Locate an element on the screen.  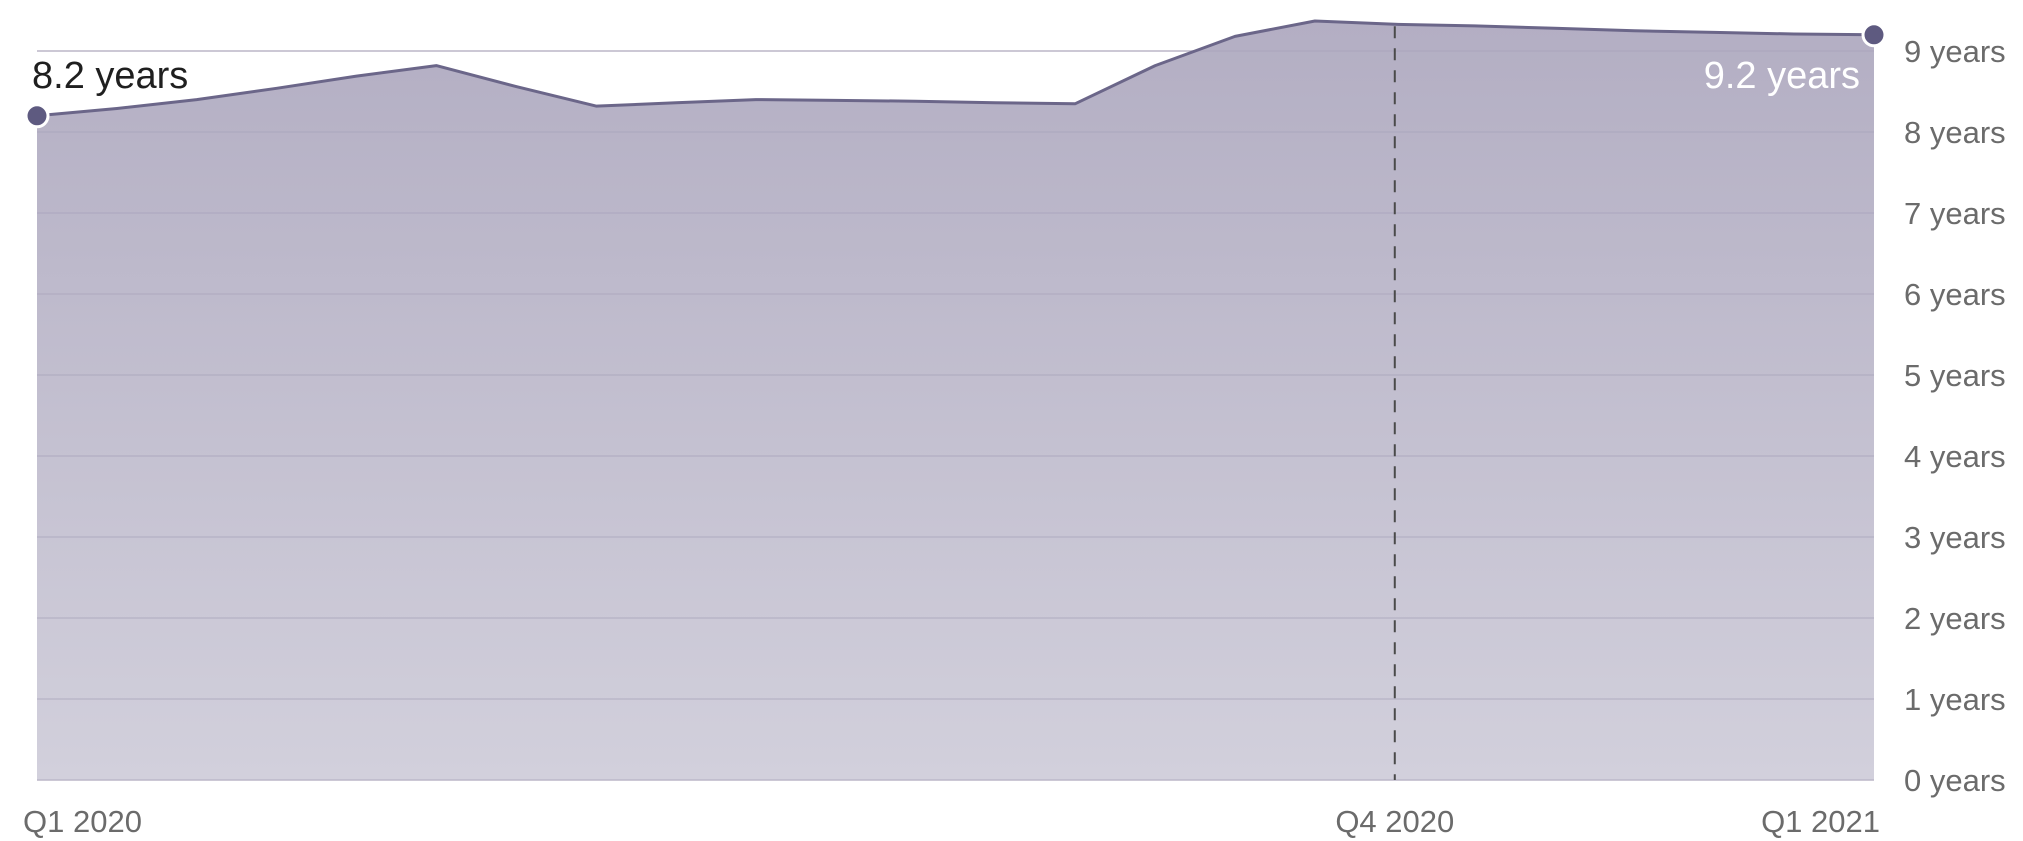
y-tick-label: 2 years is located at coordinates (1955, 618).